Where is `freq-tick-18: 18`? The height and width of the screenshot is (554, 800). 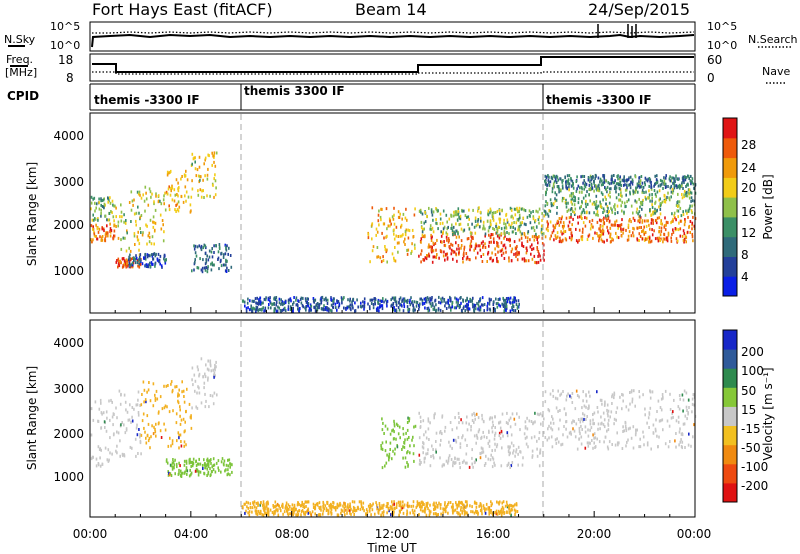
freq-tick-18: 18 is located at coordinates (65, 60).